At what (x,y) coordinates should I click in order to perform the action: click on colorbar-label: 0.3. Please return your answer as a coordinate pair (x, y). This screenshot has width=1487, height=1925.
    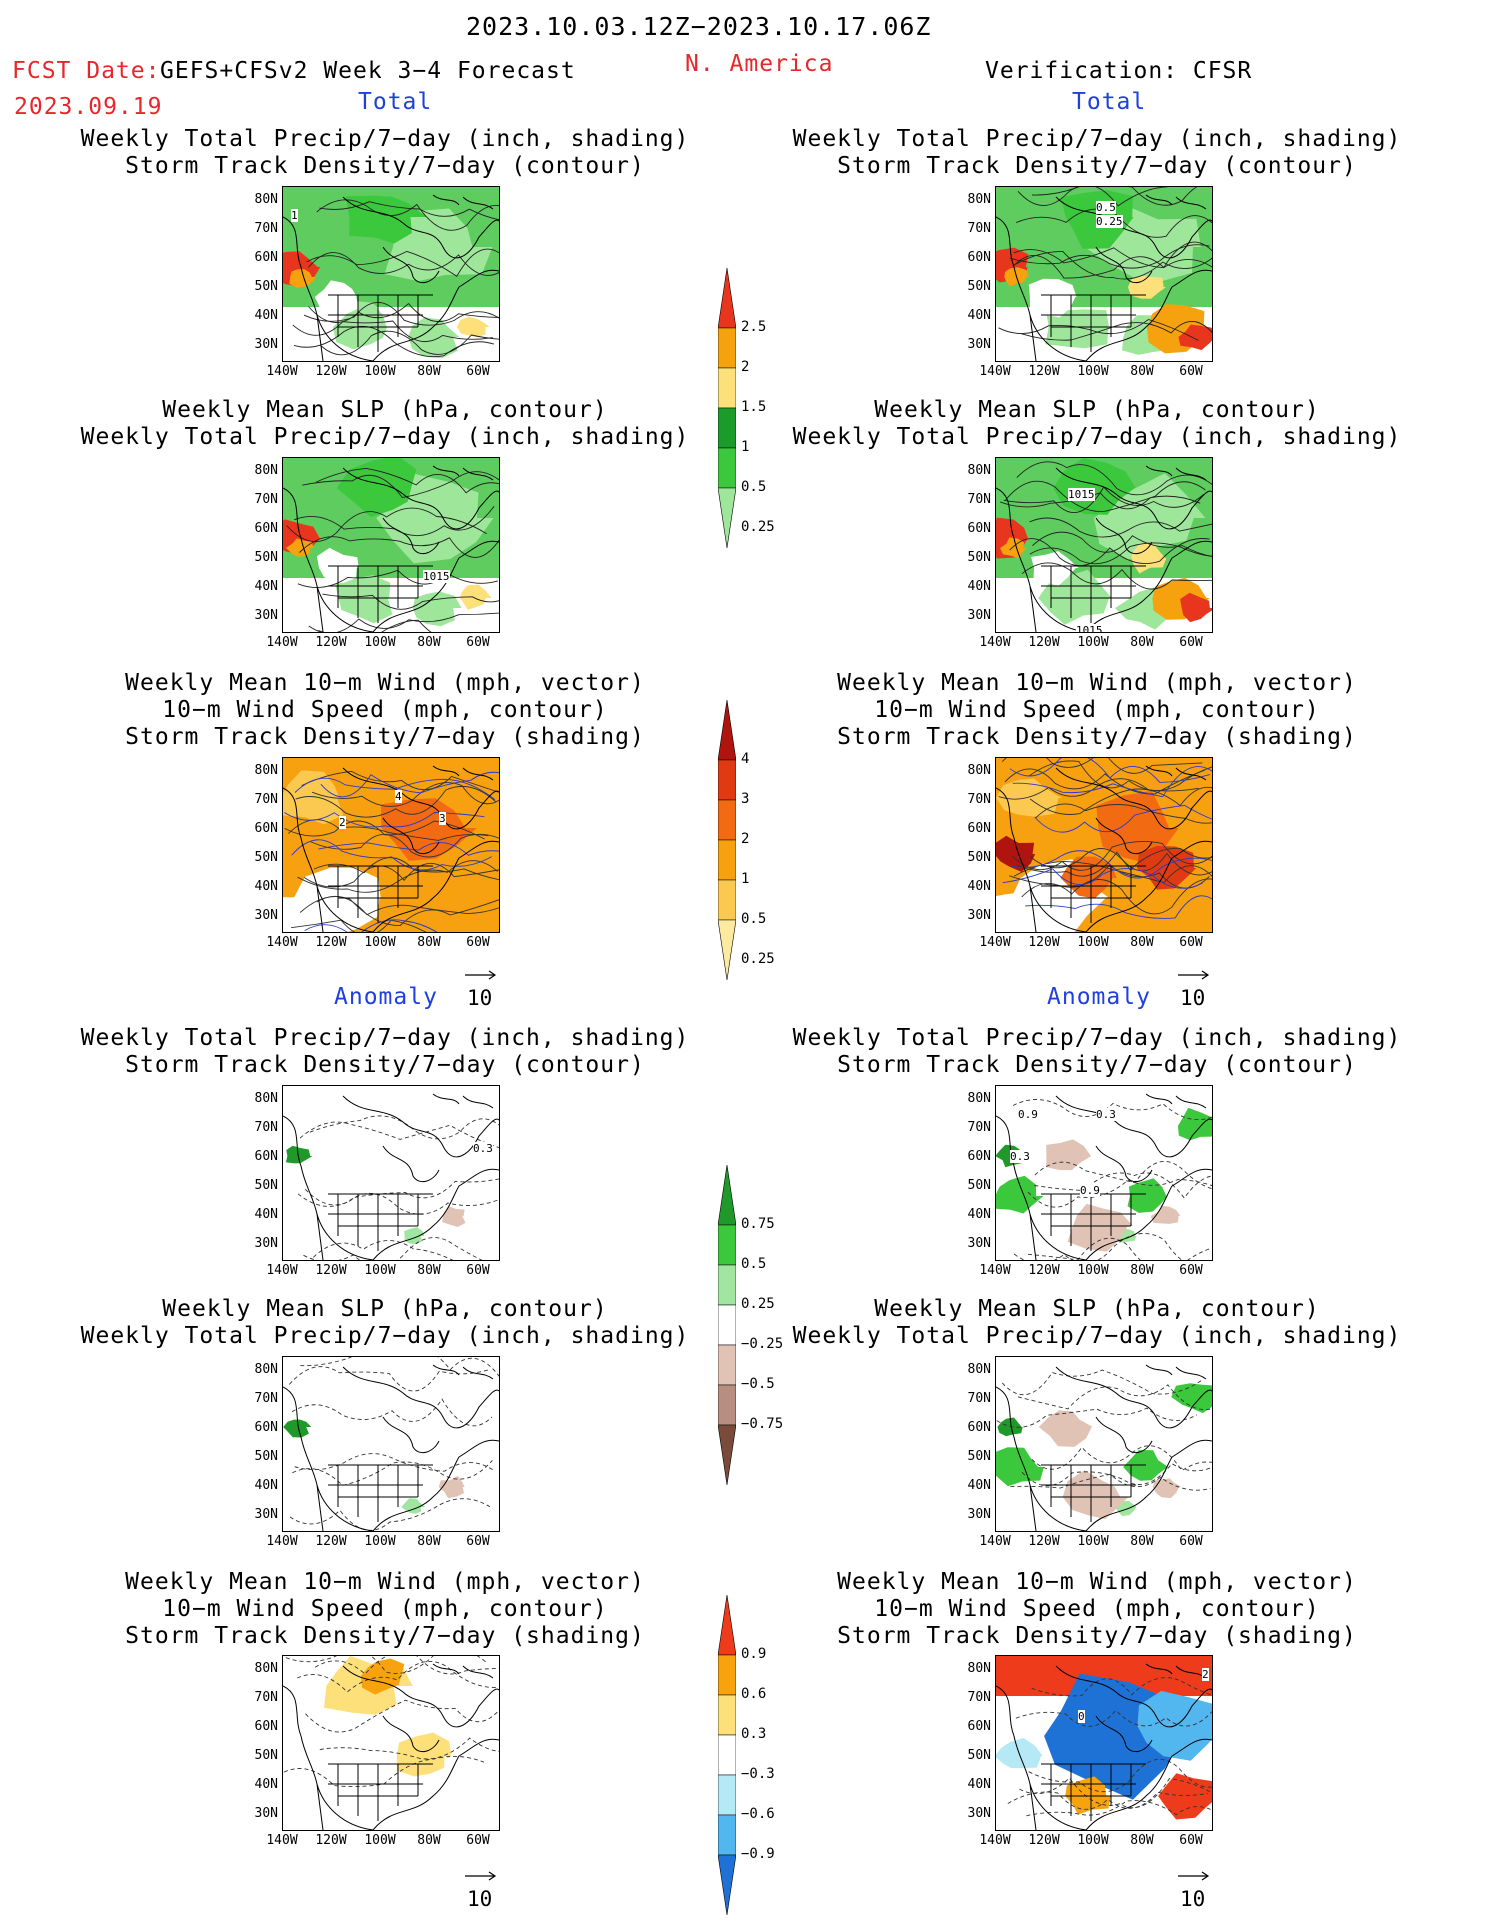
    Looking at the image, I should click on (754, 1734).